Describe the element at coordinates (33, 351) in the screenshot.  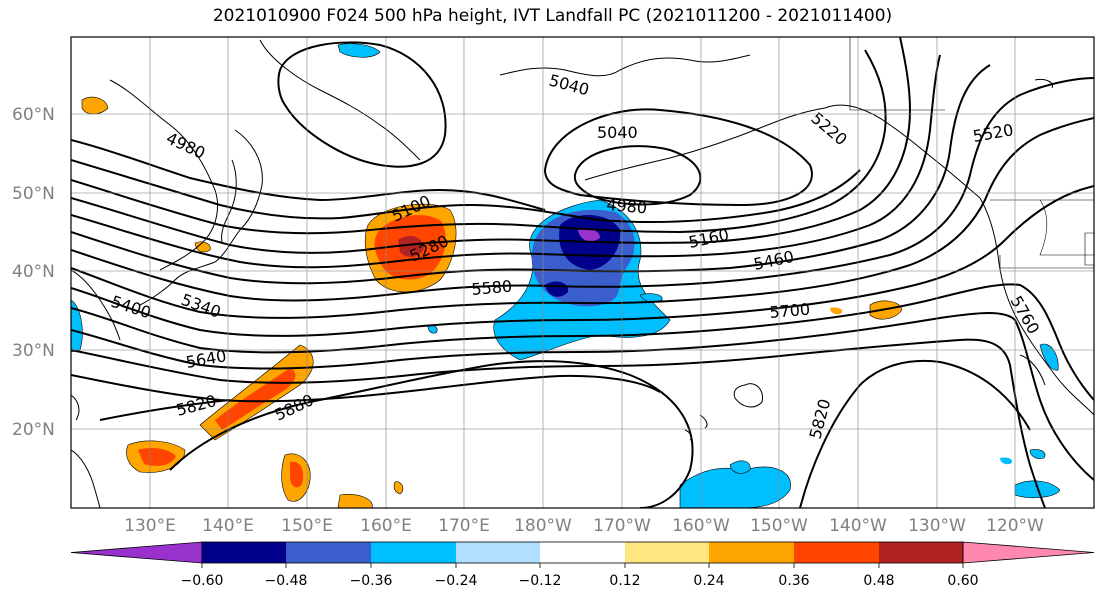
I see `lat-label: 30°N` at that location.